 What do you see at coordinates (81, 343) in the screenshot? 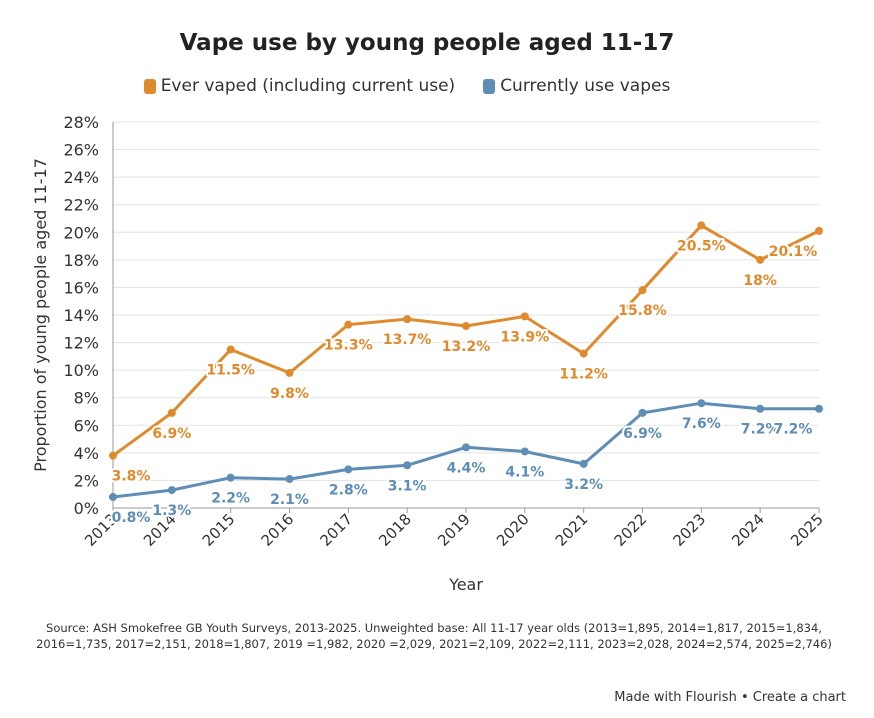
I see `y-tick-label: 12%` at bounding box center [81, 343].